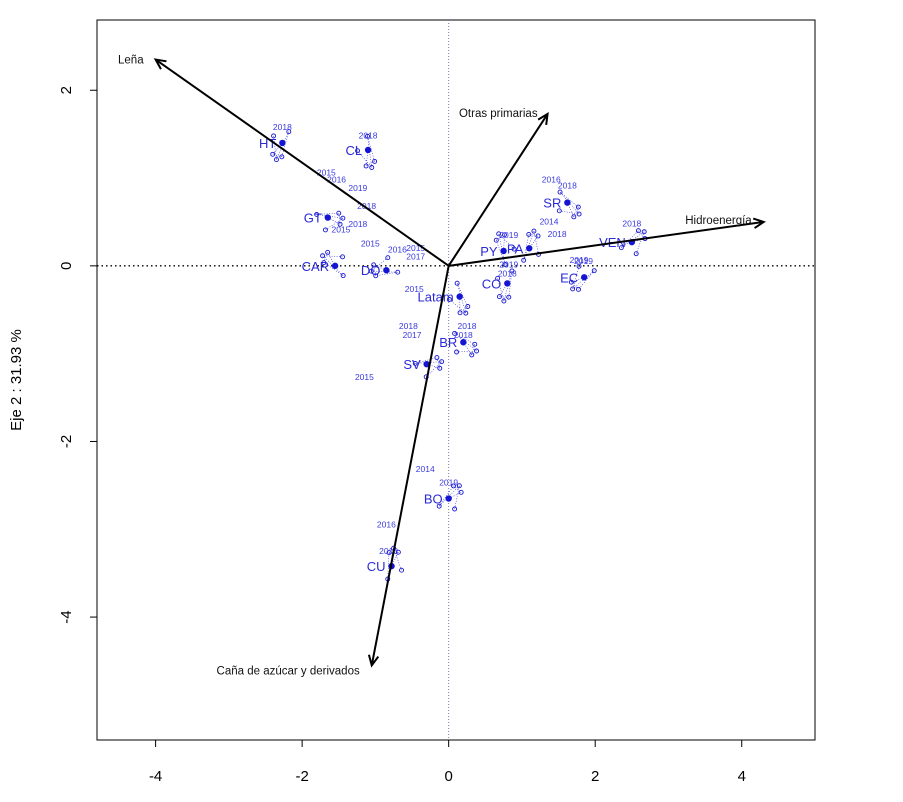 The height and width of the screenshot is (802, 903). Describe the element at coordinates (66, 441) in the screenshot. I see `y-tick-label: -2` at that location.